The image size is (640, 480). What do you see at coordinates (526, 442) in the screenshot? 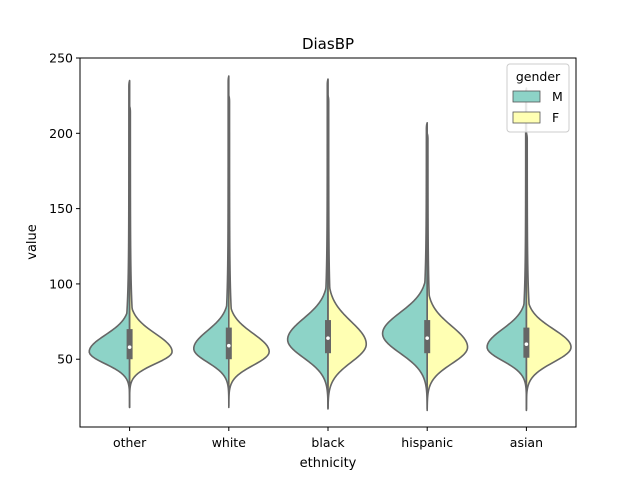
I see `x-tick-label: asian` at bounding box center [526, 442].